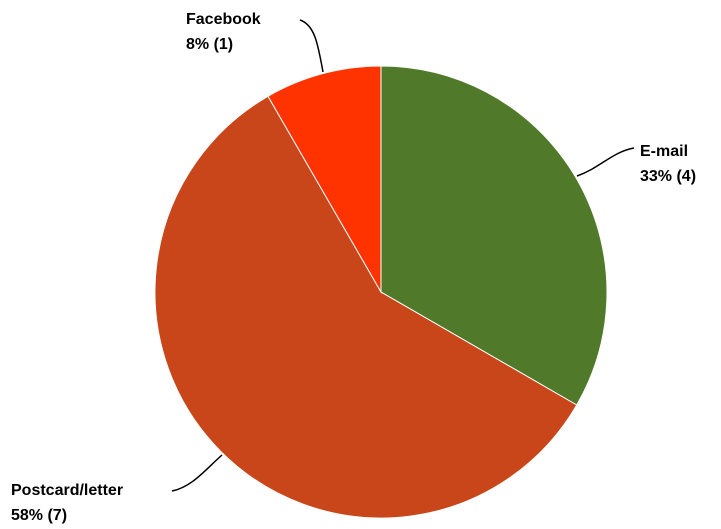 This screenshot has height=529, width=721. I want to click on leader-line-e-mail, so click(605, 162).